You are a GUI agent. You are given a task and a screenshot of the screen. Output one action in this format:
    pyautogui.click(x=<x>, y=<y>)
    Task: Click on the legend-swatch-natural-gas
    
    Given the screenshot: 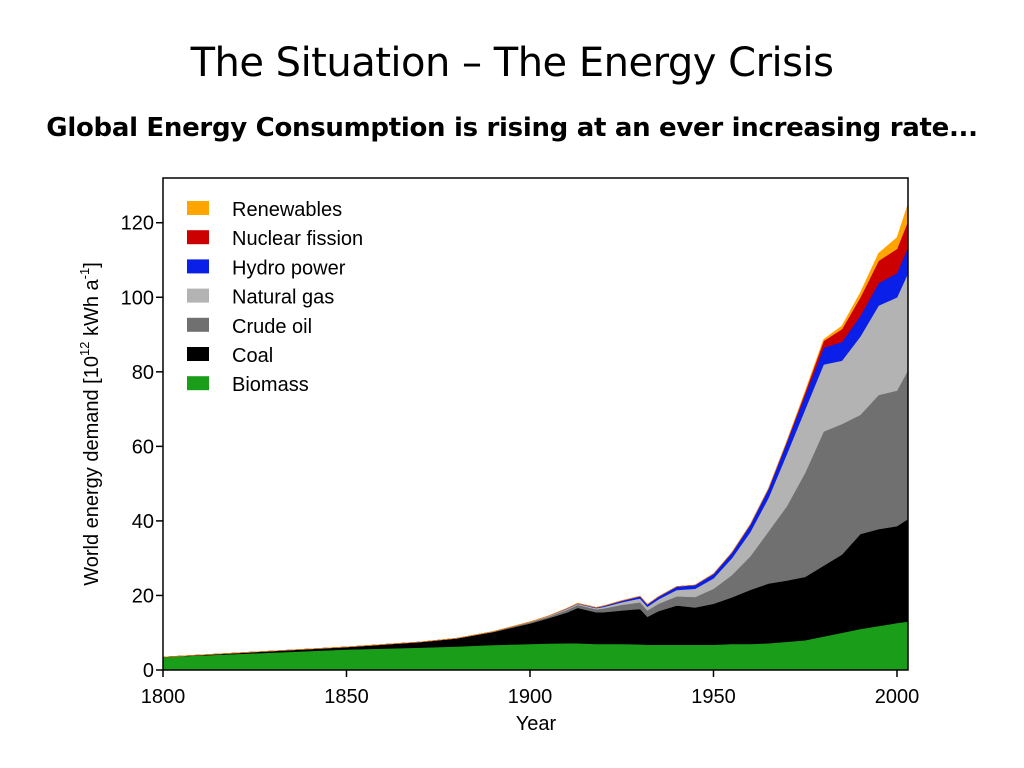 What is the action you would take?
    pyautogui.click(x=198, y=295)
    